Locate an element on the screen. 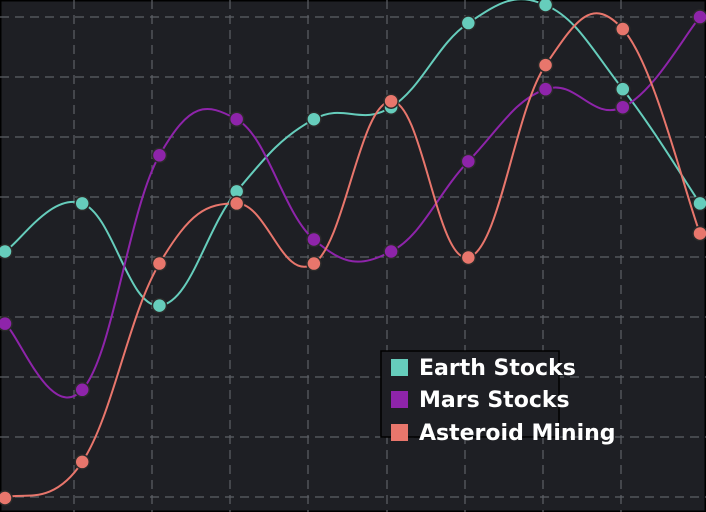 Image resolution: width=706 pixels, height=512 pixels. legend-label-asteroid-mining: Asteroid Mining is located at coordinates (517, 433).